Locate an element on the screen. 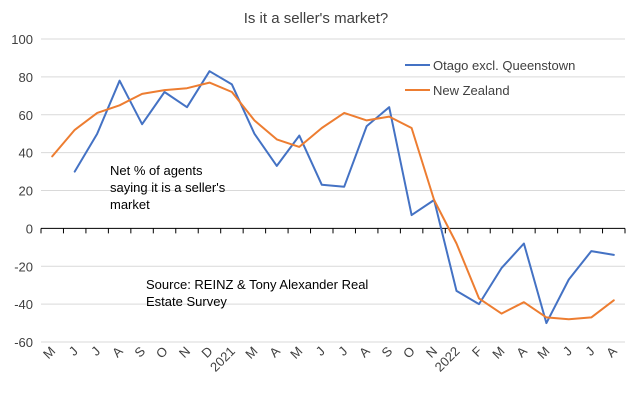 Image resolution: width=635 pixels, height=414 pixels. x-tick-label: F is located at coordinates (477, 351).